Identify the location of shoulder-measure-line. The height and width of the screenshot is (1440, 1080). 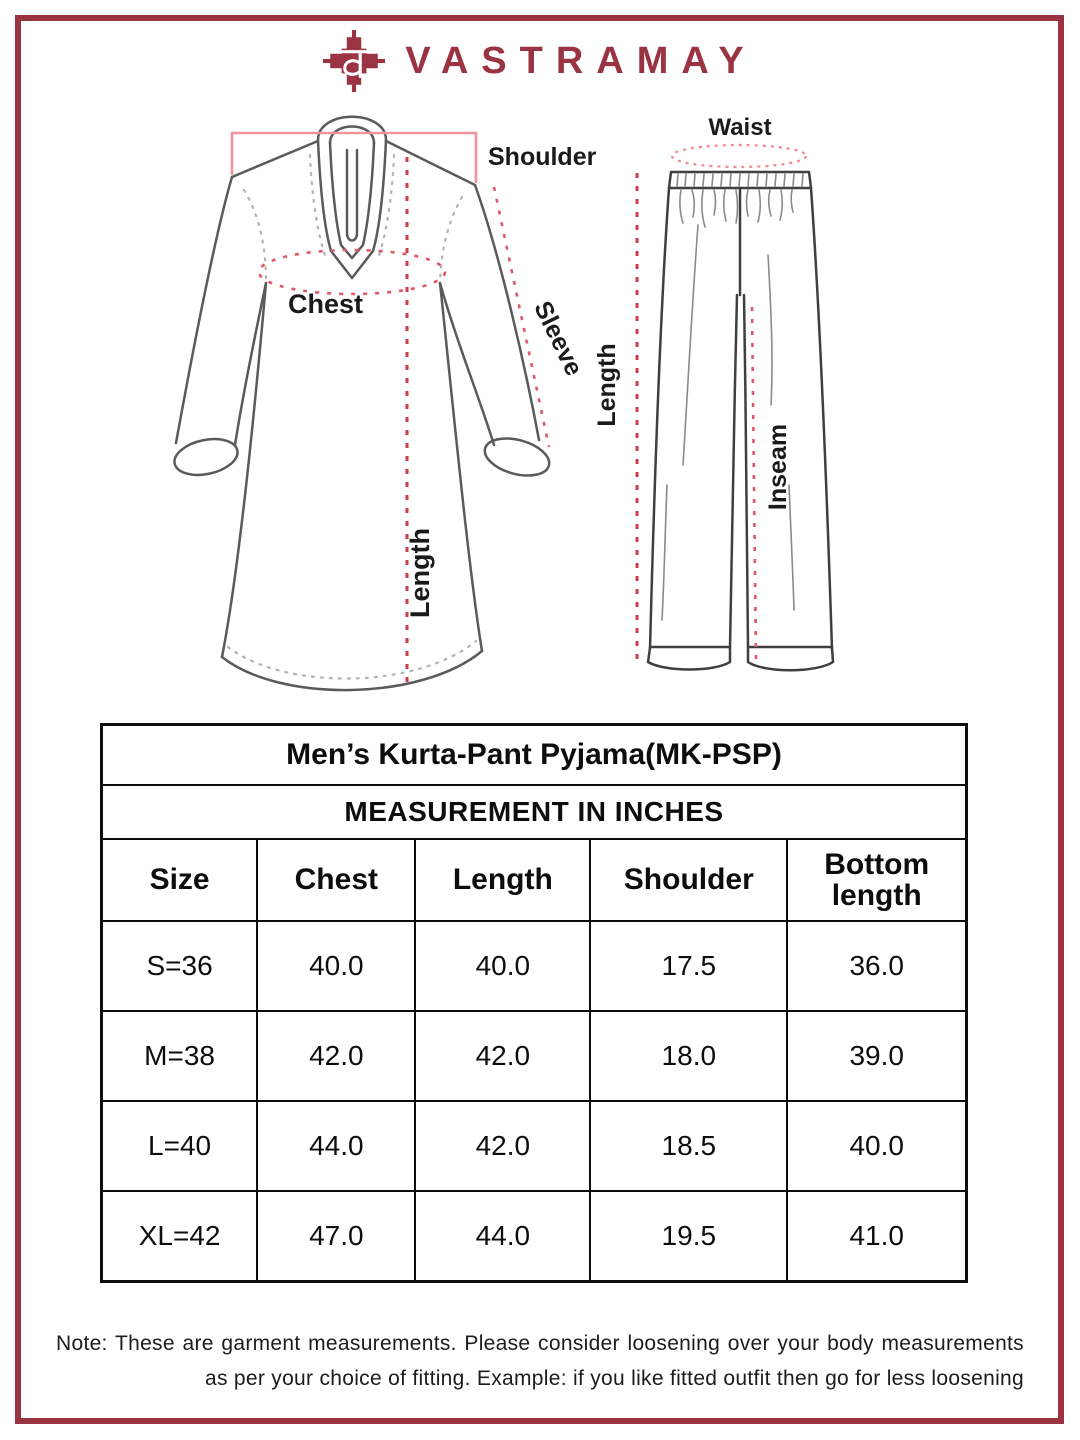
(354, 157).